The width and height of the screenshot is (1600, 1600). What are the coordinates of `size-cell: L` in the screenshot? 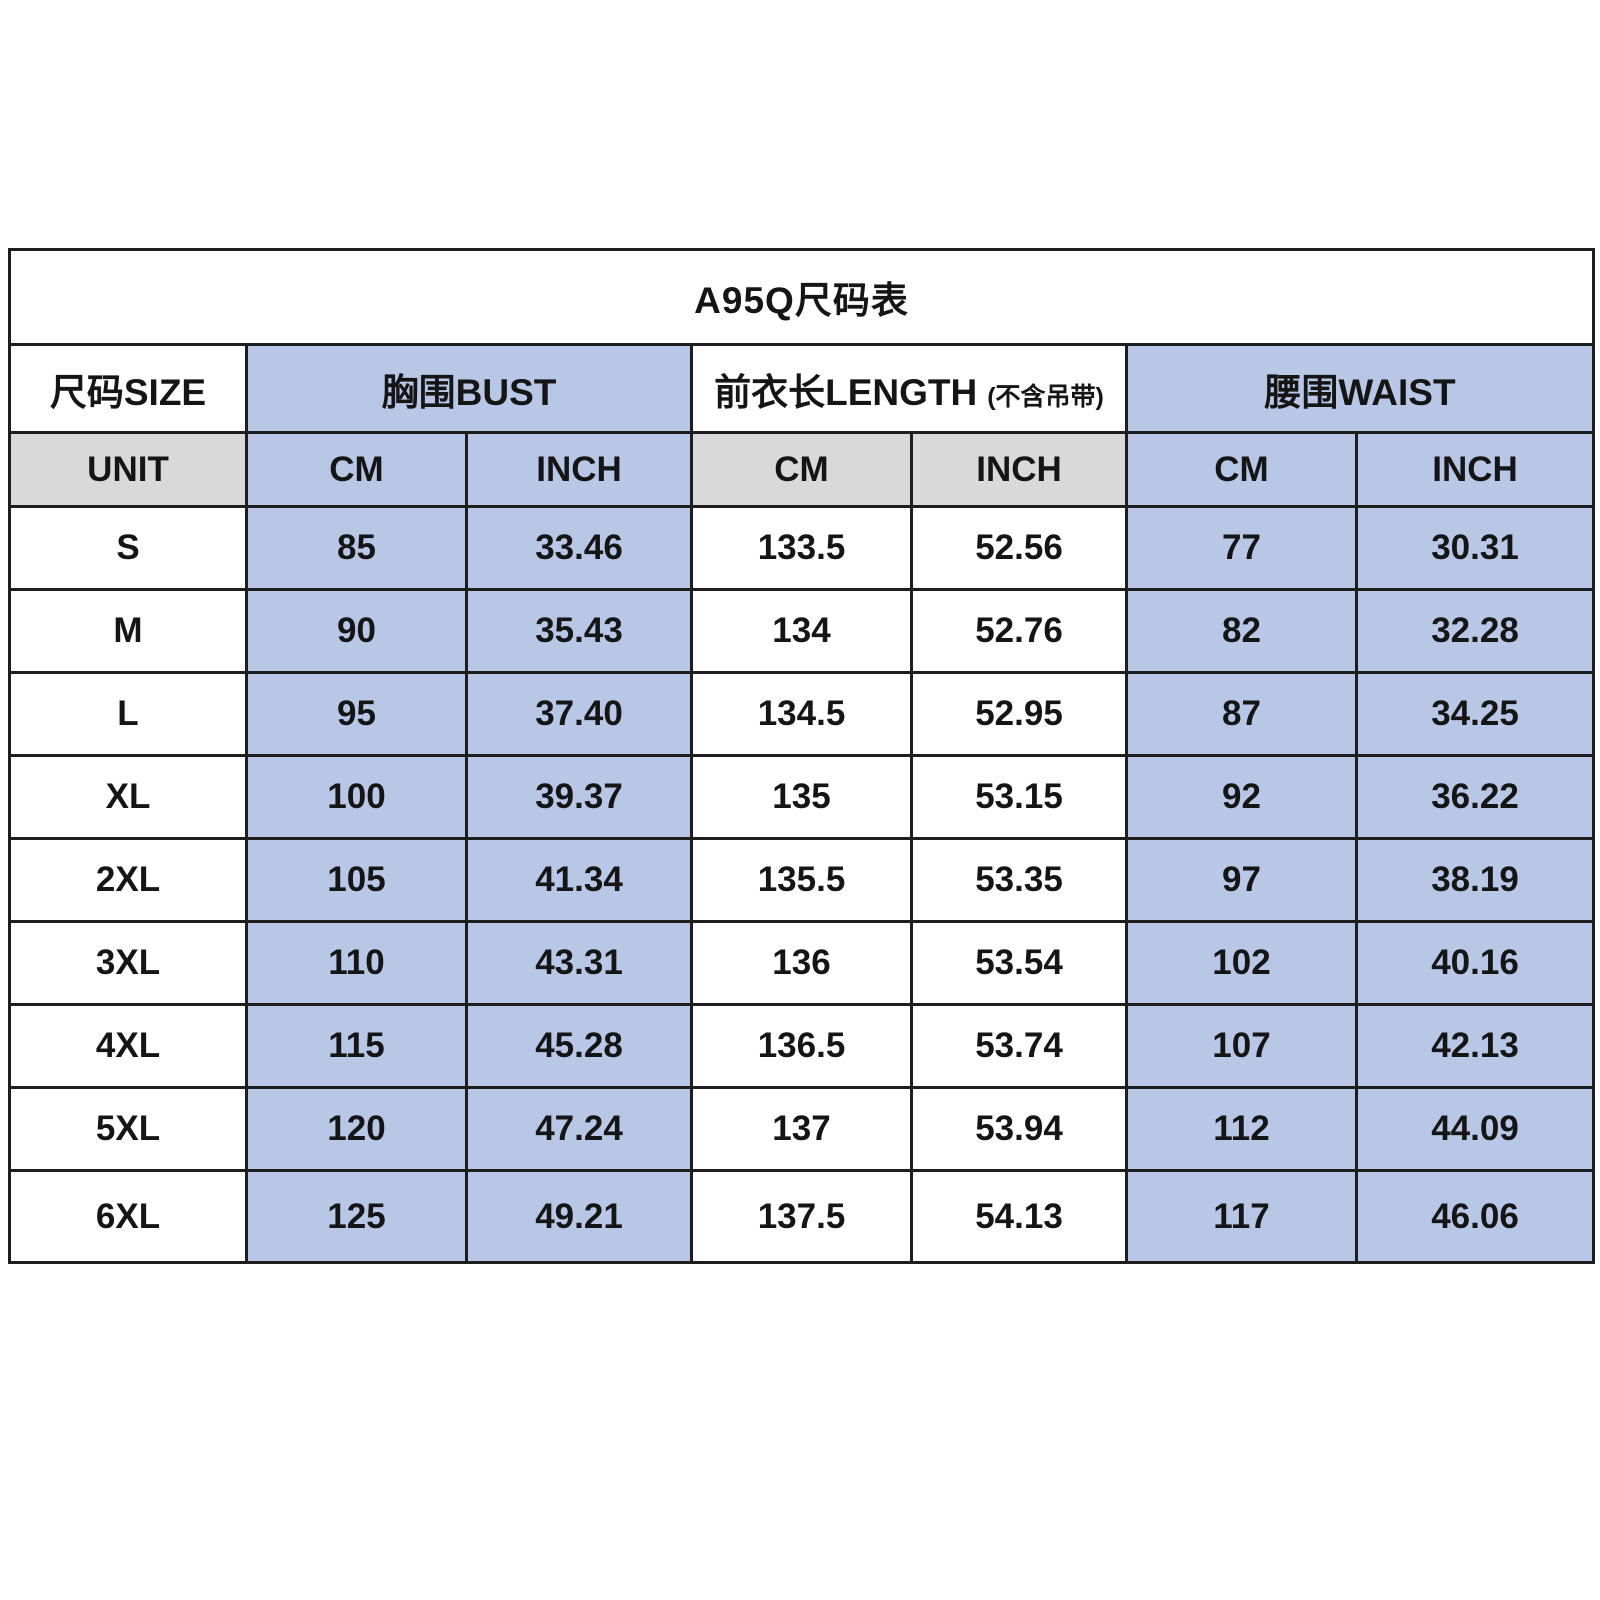 It's located at (128, 714).